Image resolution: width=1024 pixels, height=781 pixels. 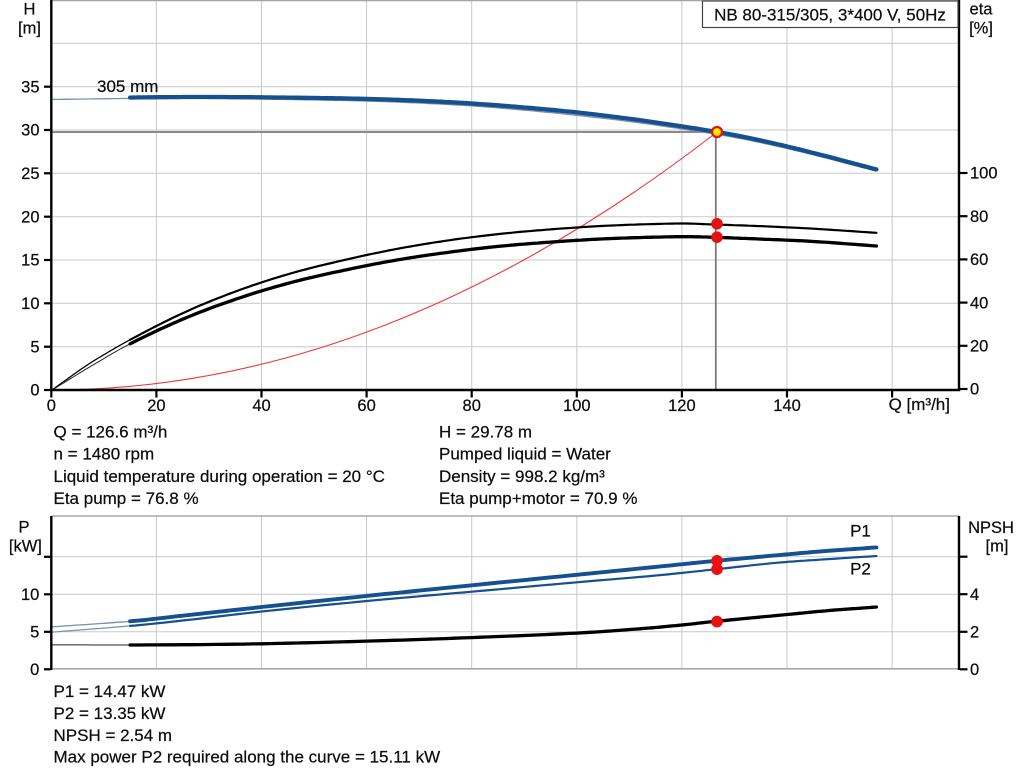 What do you see at coordinates (126, 498) in the screenshot?
I see `svg-text: Eta pump = 76.8 %` at bounding box center [126, 498].